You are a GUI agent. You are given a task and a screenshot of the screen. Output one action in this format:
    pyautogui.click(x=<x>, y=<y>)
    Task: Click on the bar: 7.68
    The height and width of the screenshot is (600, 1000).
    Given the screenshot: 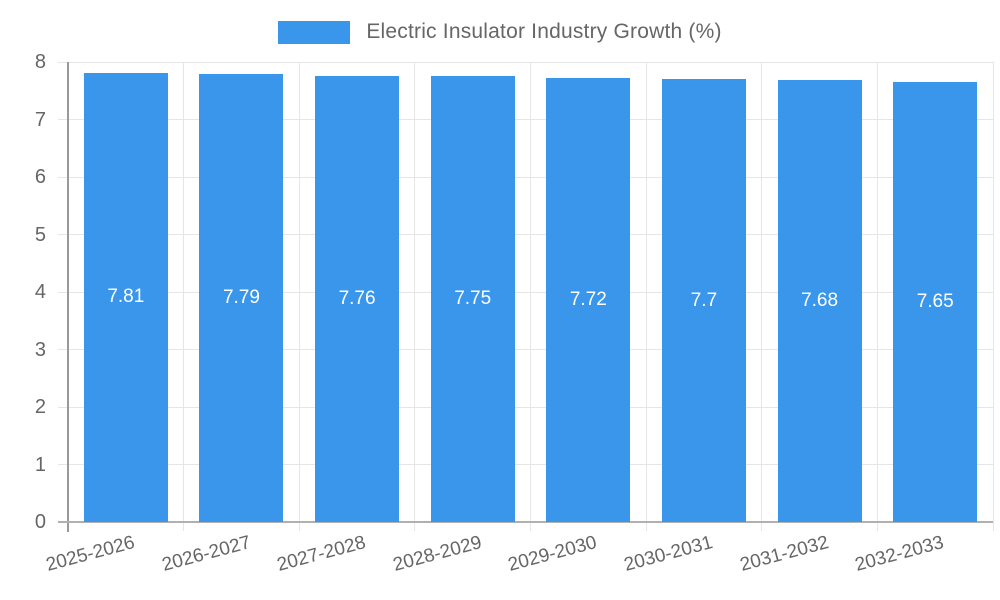 What is the action you would take?
    pyautogui.click(x=819, y=301)
    